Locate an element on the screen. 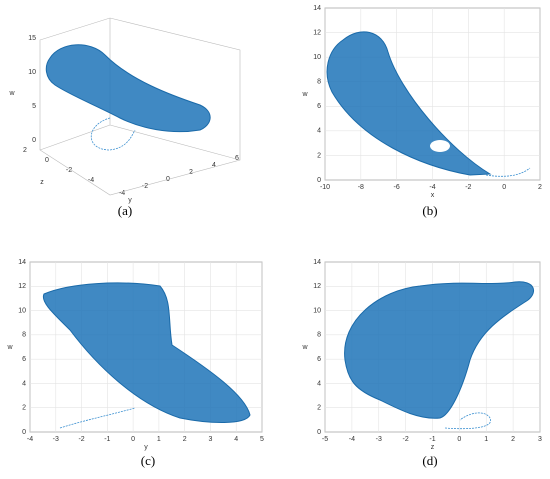  attractor-c is located at coordinates (146, 353).